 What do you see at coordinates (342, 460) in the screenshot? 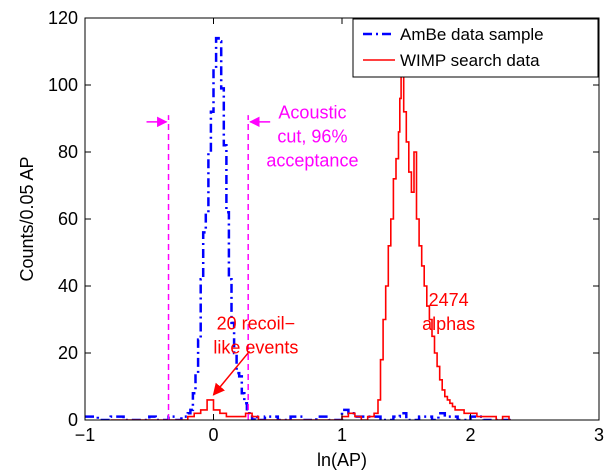
I see `x-axis-label: ln(AP)` at bounding box center [342, 460].